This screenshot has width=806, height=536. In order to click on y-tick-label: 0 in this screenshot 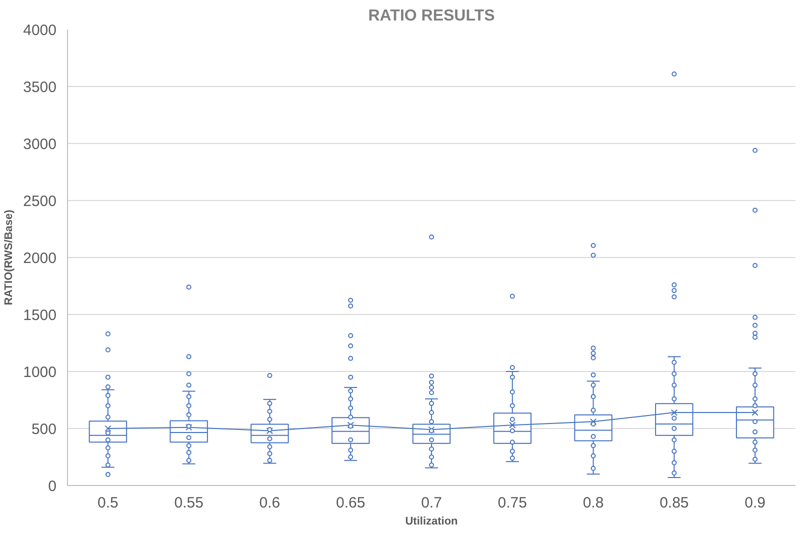, I will do `click(52, 486)`.